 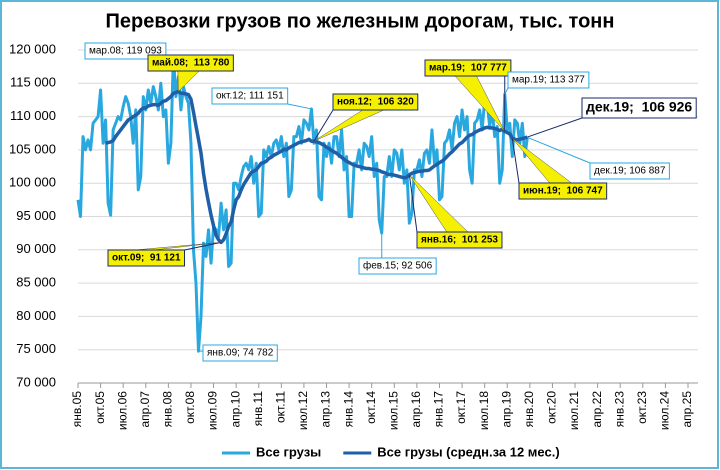 I want to click on y-tick-label: 115 000, so click(x=33, y=82).